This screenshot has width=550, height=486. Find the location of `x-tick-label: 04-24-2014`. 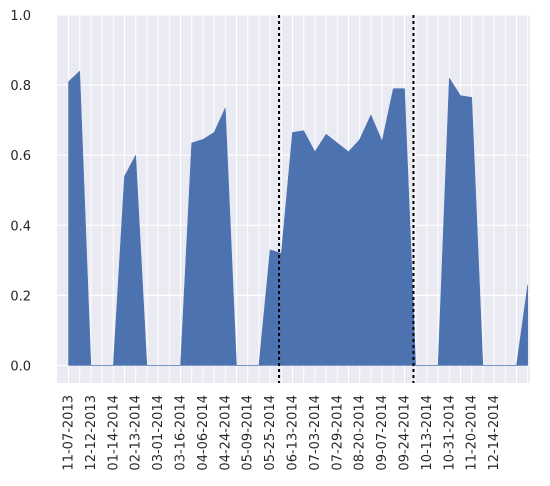

x-tick-label: 04-24-2014 is located at coordinates (225, 433).